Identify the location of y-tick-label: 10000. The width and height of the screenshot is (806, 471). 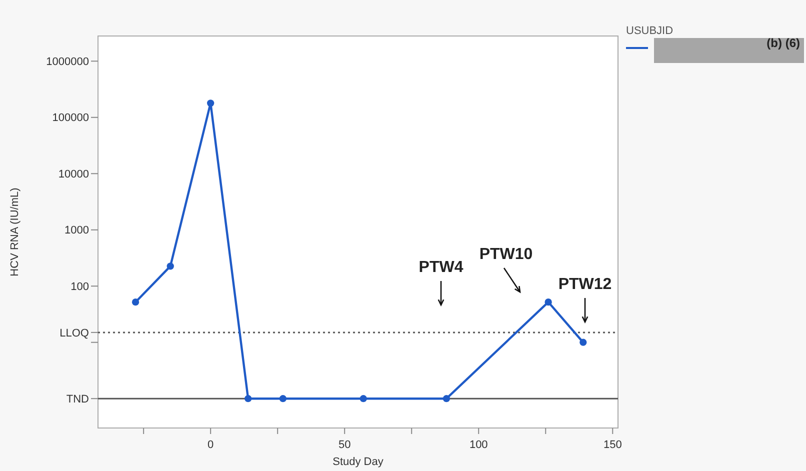
(73, 174).